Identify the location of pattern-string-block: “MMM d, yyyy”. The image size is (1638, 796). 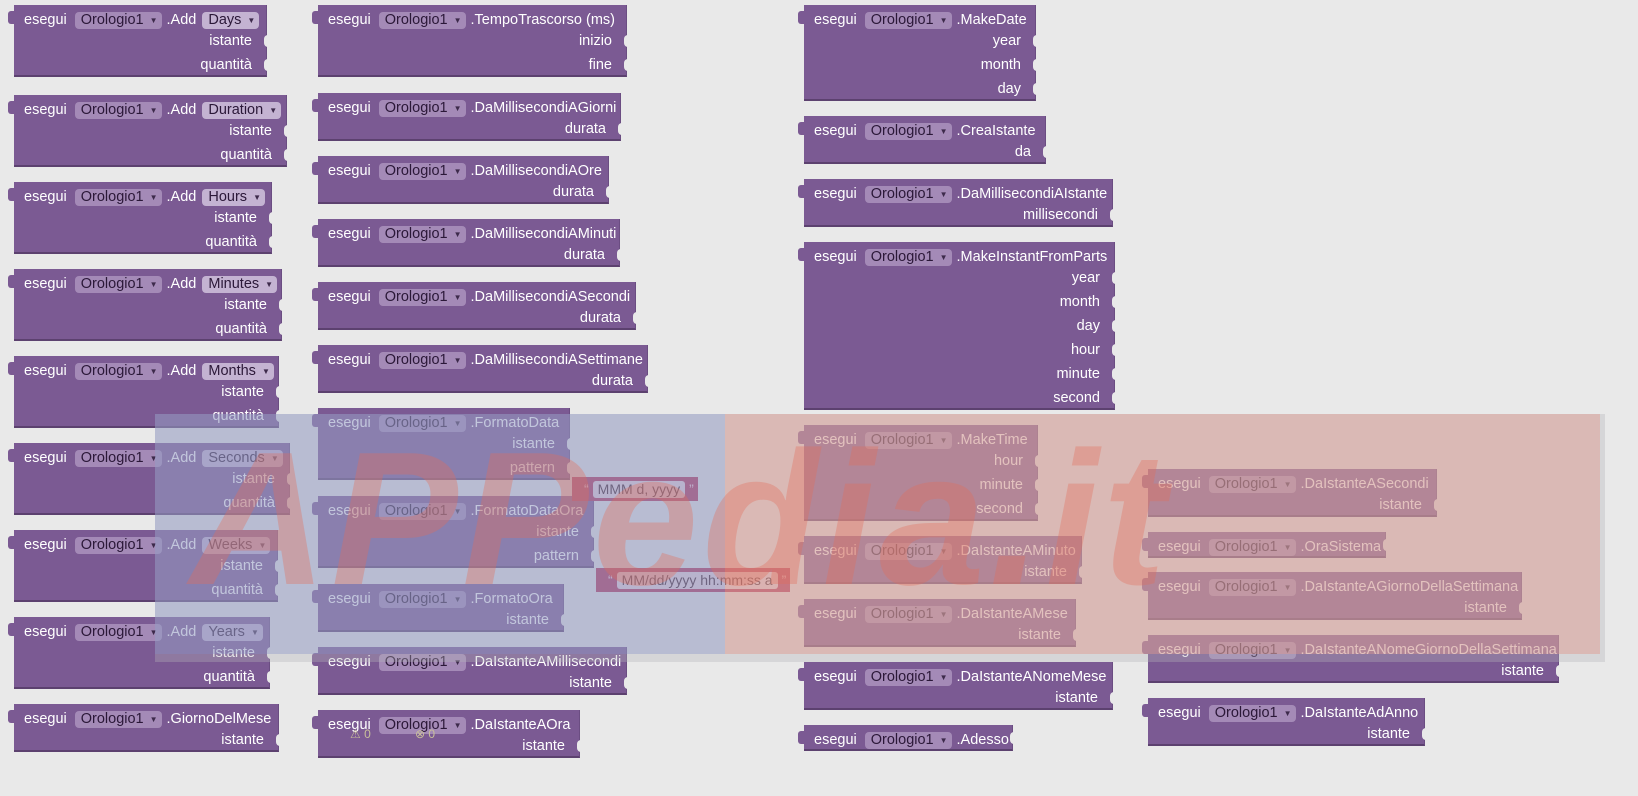
(635, 489).